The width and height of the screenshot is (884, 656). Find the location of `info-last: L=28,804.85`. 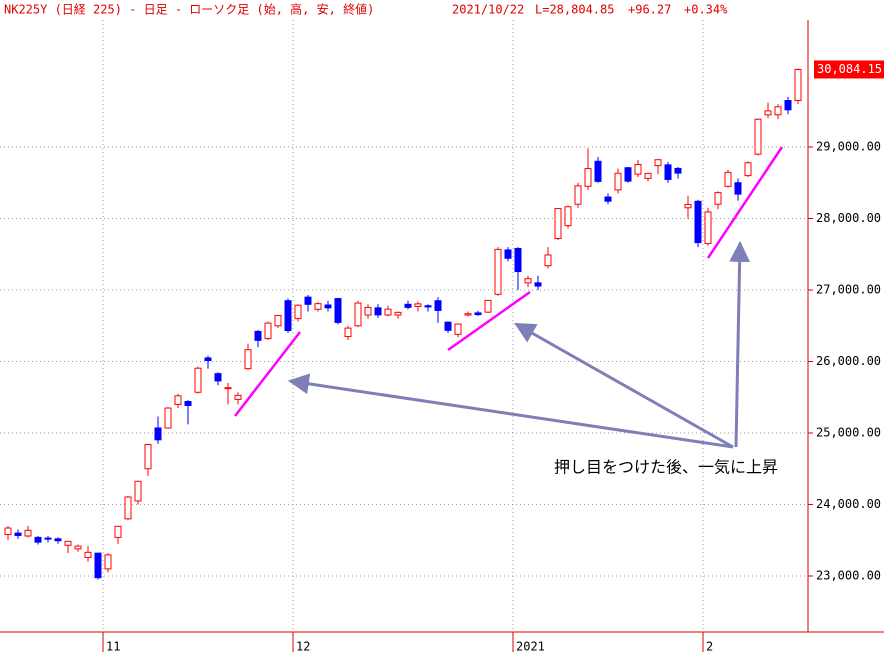

info-last: L=28,804.85 is located at coordinates (574, 10).